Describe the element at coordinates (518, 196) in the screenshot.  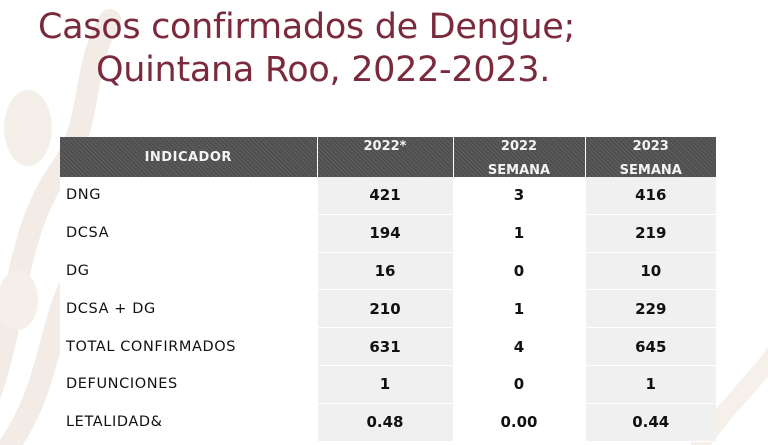
I see `cell-2022-semana: 3` at that location.